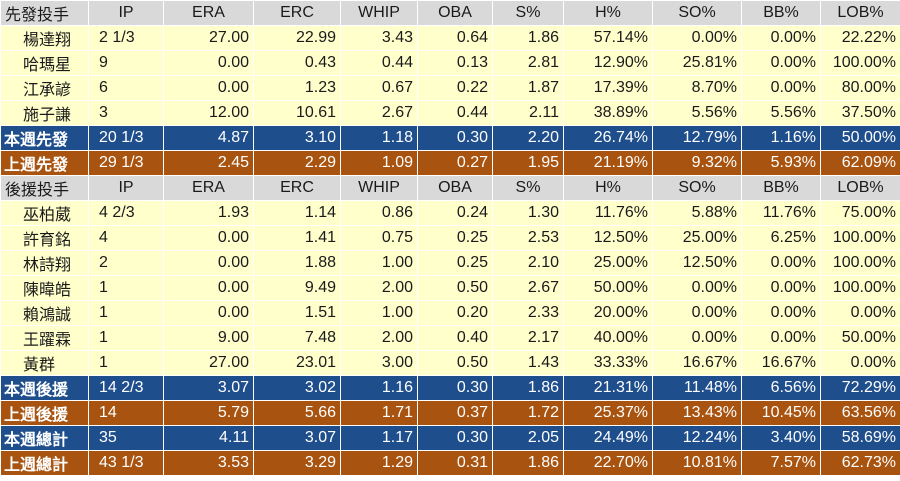 Image resolution: width=900 pixels, height=481 pixels. Describe the element at coordinates (528, 113) in the screenshot. I see `cell-s-pct: 2.11` at that location.